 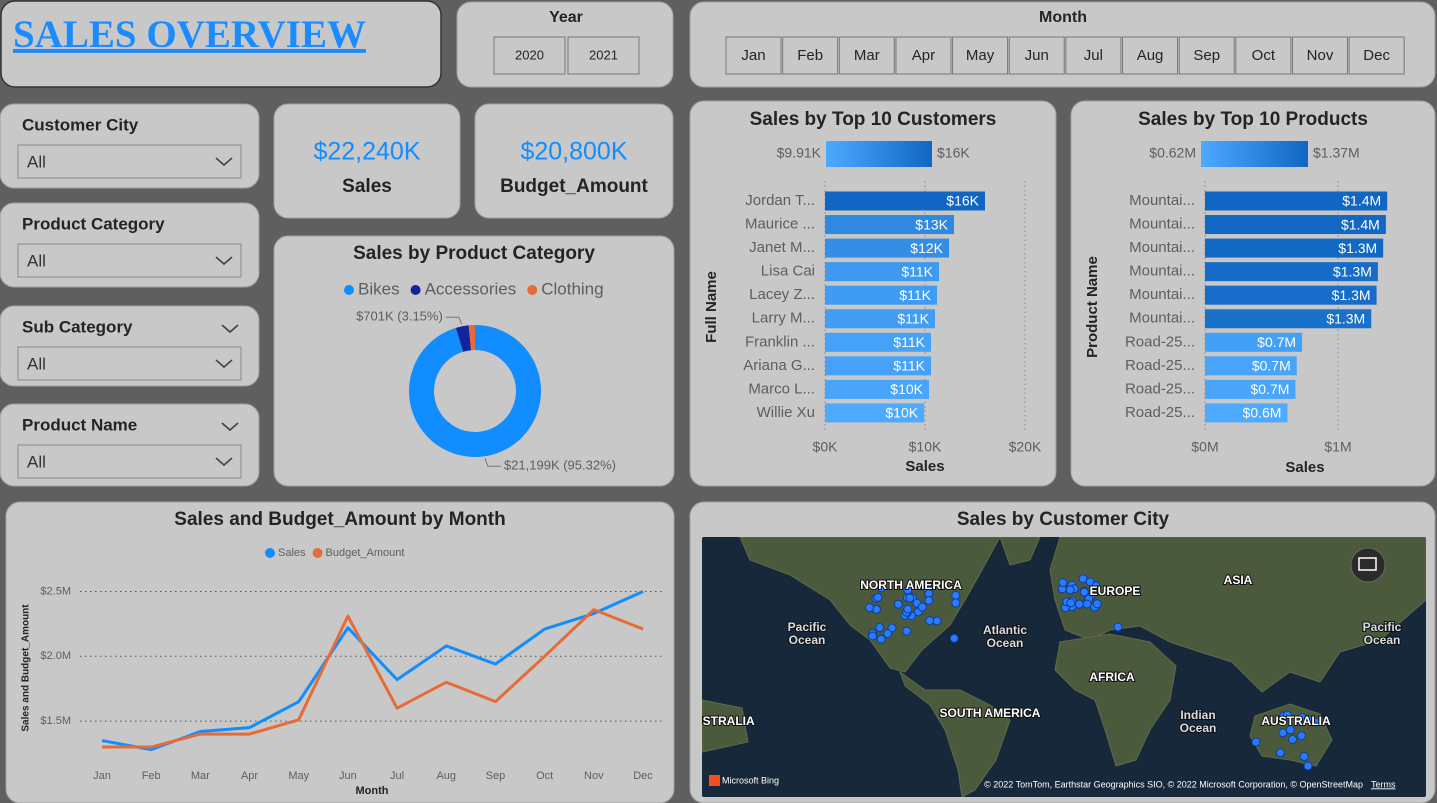 I want to click on map-label: Atlantic, so click(x=1005, y=630).